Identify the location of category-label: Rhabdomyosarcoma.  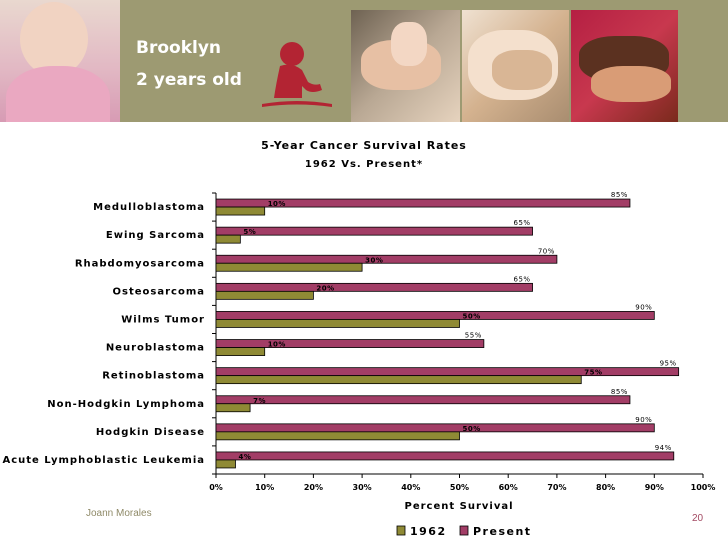
(140, 263).